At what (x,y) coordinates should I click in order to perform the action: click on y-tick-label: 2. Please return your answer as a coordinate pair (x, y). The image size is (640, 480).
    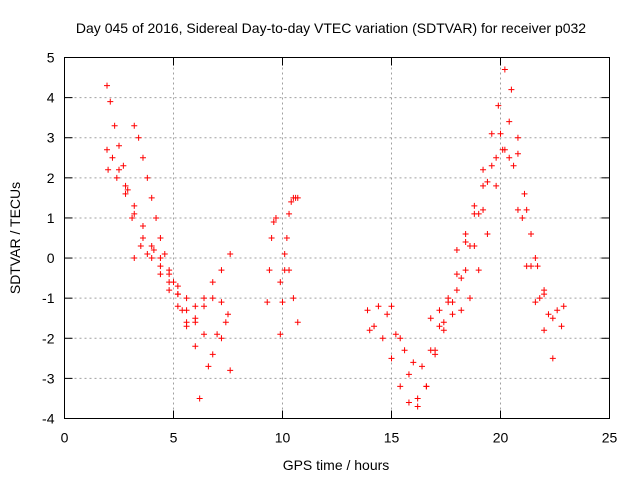
    Looking at the image, I should click on (51, 178).